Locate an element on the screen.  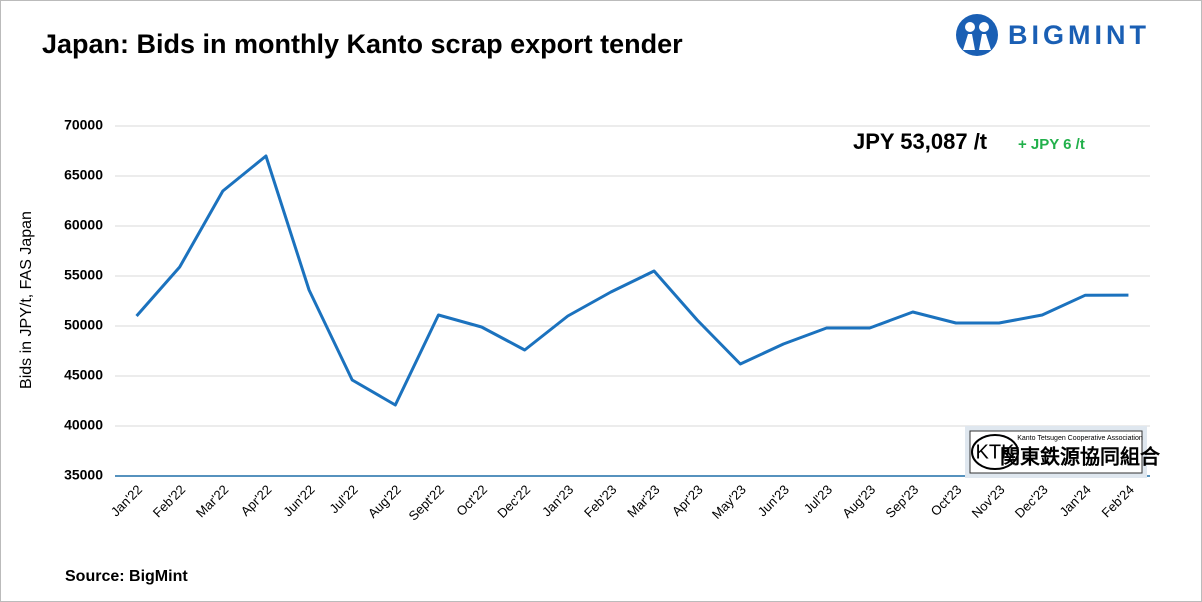
y-tick-label: 35000 is located at coordinates (83, 475).